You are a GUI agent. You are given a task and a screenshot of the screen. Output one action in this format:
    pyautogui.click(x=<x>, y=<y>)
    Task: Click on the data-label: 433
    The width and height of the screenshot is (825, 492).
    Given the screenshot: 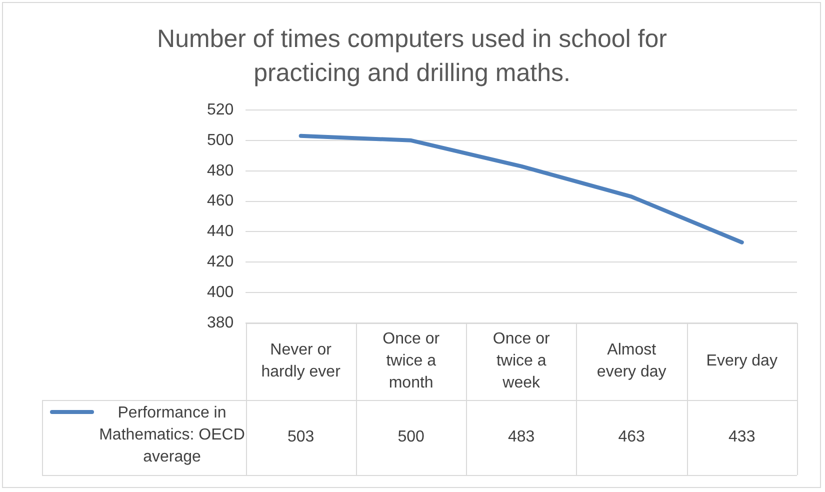 What is the action you would take?
    pyautogui.click(x=742, y=437)
    